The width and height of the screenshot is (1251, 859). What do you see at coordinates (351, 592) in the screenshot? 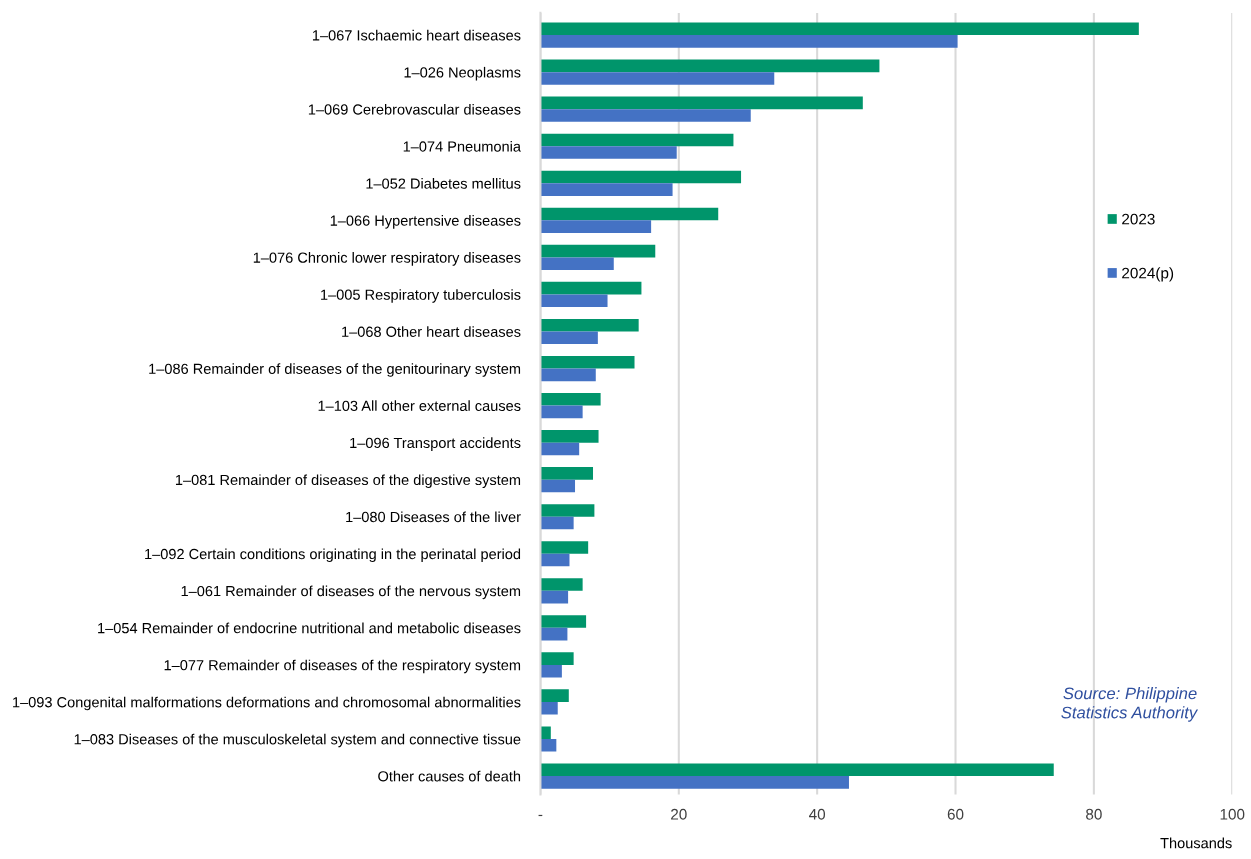
I see `y-tick-label: 1–061 Remainder of diseases of the nervous system` at bounding box center [351, 592].